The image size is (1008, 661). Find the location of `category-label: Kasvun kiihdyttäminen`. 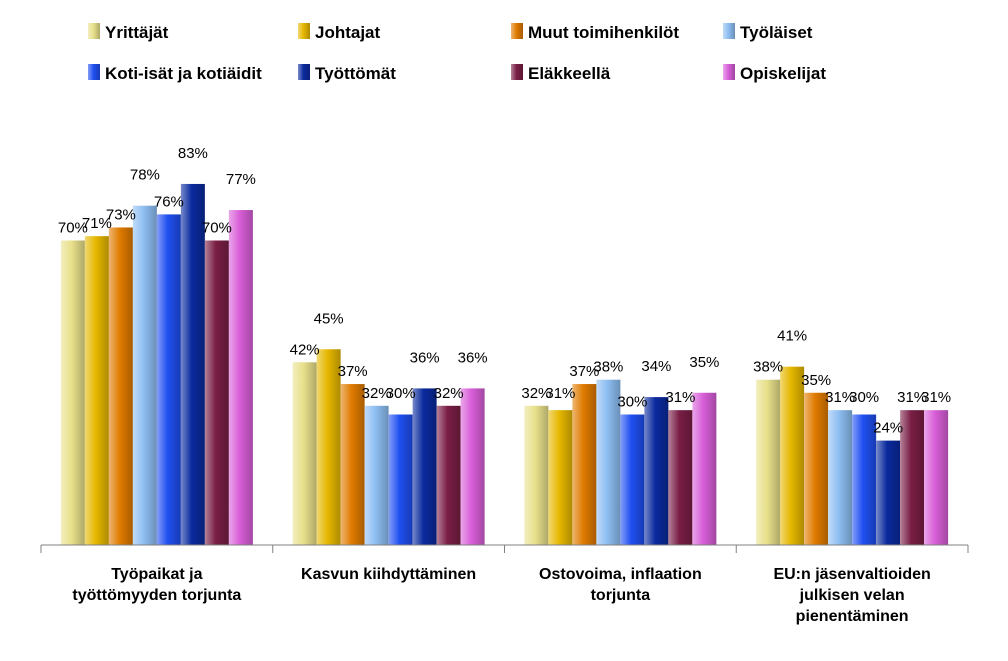

category-label: Kasvun kiihdyttäminen is located at coordinates (388, 574).